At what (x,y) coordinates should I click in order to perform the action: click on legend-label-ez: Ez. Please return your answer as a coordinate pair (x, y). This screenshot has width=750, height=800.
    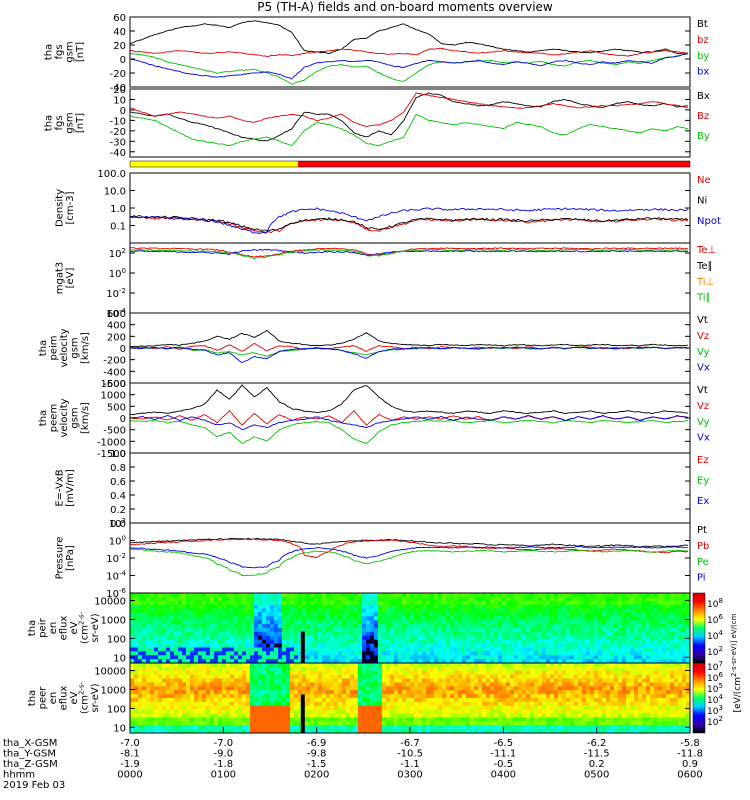
    Looking at the image, I should click on (703, 460).